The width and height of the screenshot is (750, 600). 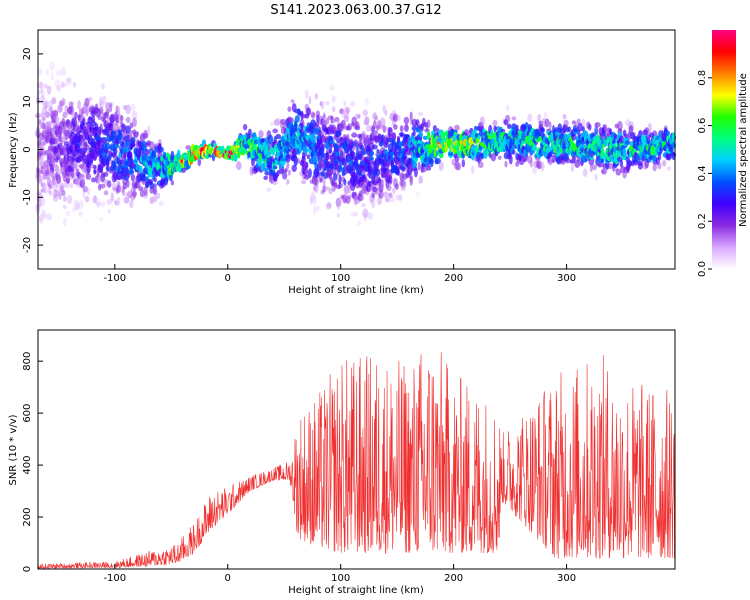 What do you see at coordinates (27, 465) in the screenshot?
I see `y-tick-label: 400` at bounding box center [27, 465].